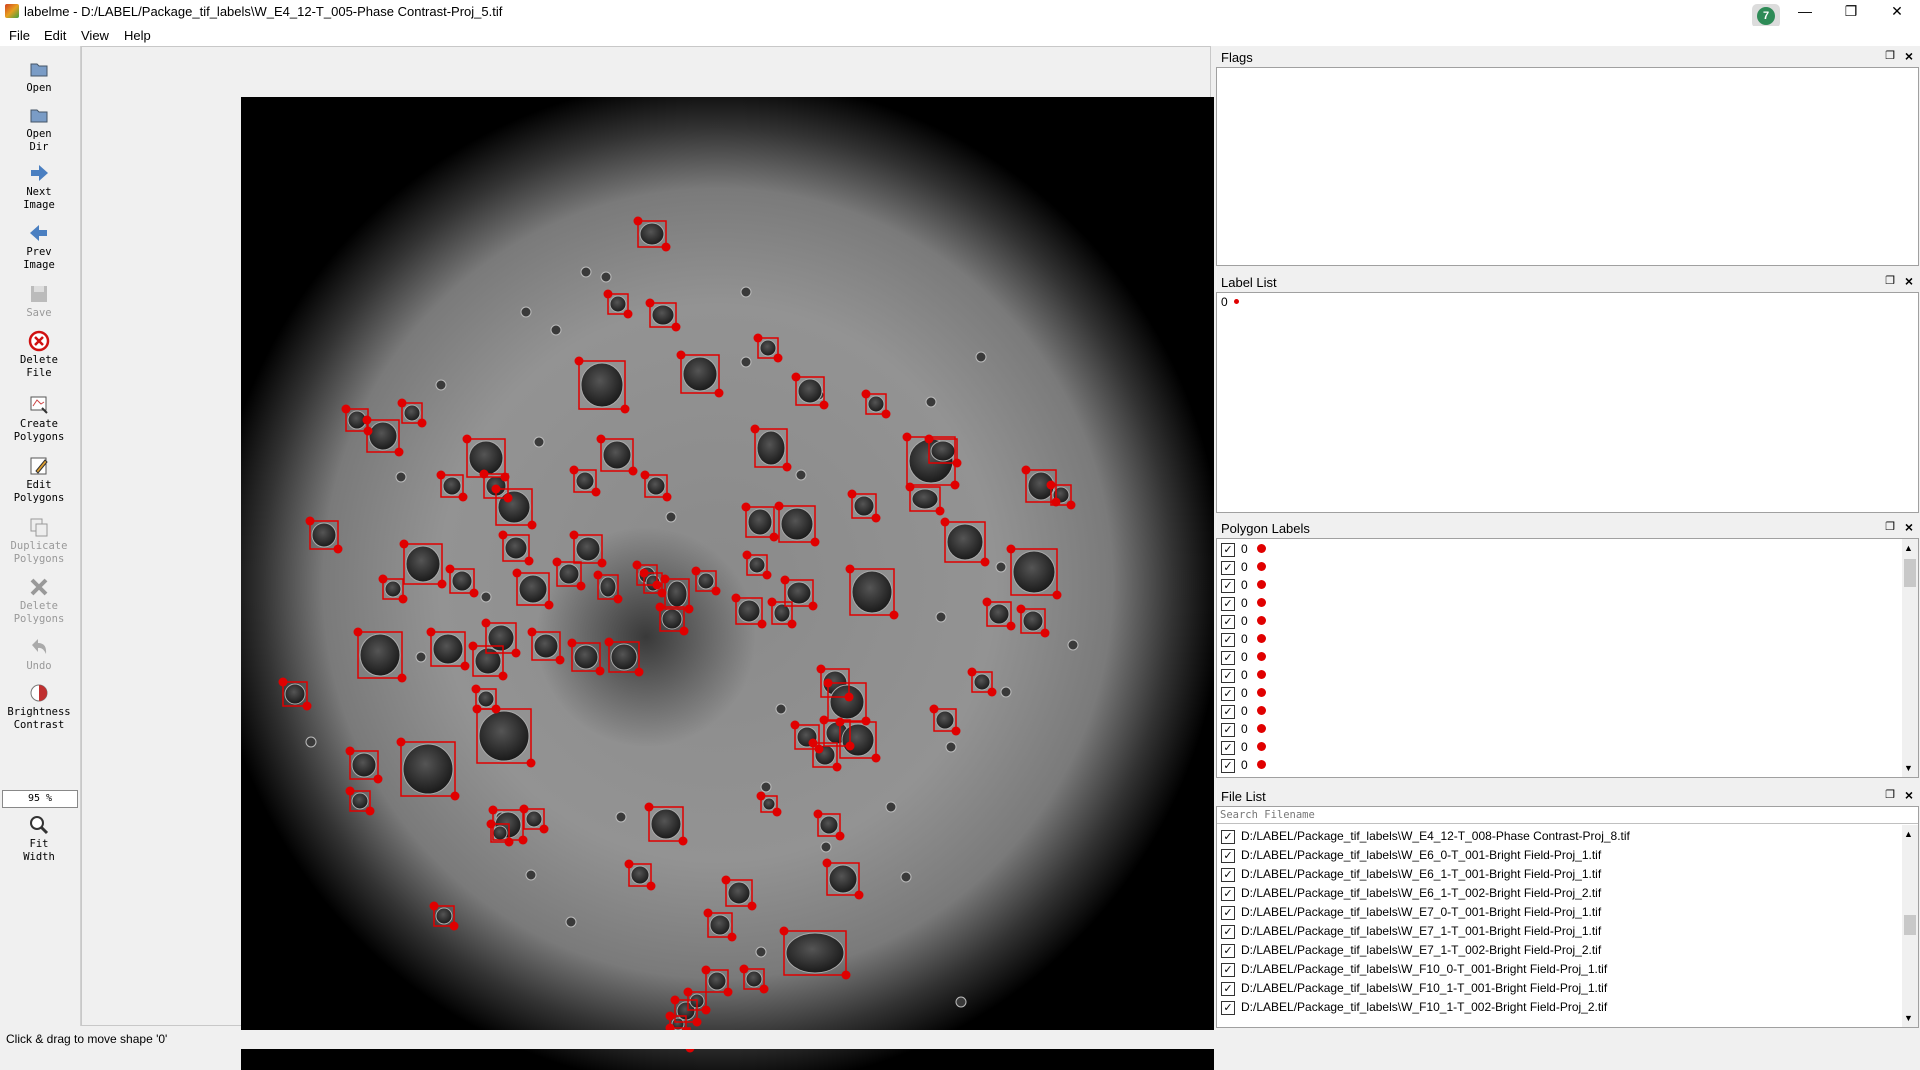  Describe the element at coordinates (1567, 658) in the screenshot. I see `polygon-labels-list: ▲ ▼ ✓ 0 ✓ 0 ✓ 0 ✓ 0 ✓ 0 ✓ 0 ✓ 0 ✓ 0 ✓ 0 ✓ 0 ✓ 0 ✓ 0 ✓ 0` at that location.